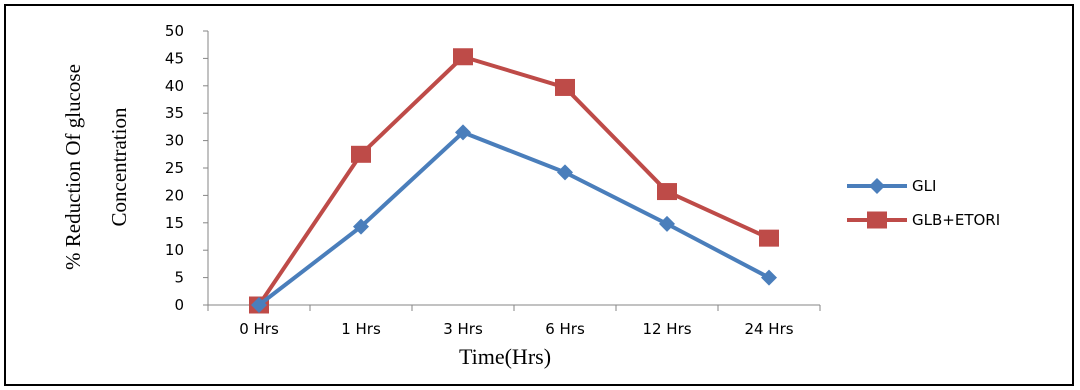  Describe the element at coordinates (174, 58) in the screenshot. I see `y-tick-label: 45` at that location.